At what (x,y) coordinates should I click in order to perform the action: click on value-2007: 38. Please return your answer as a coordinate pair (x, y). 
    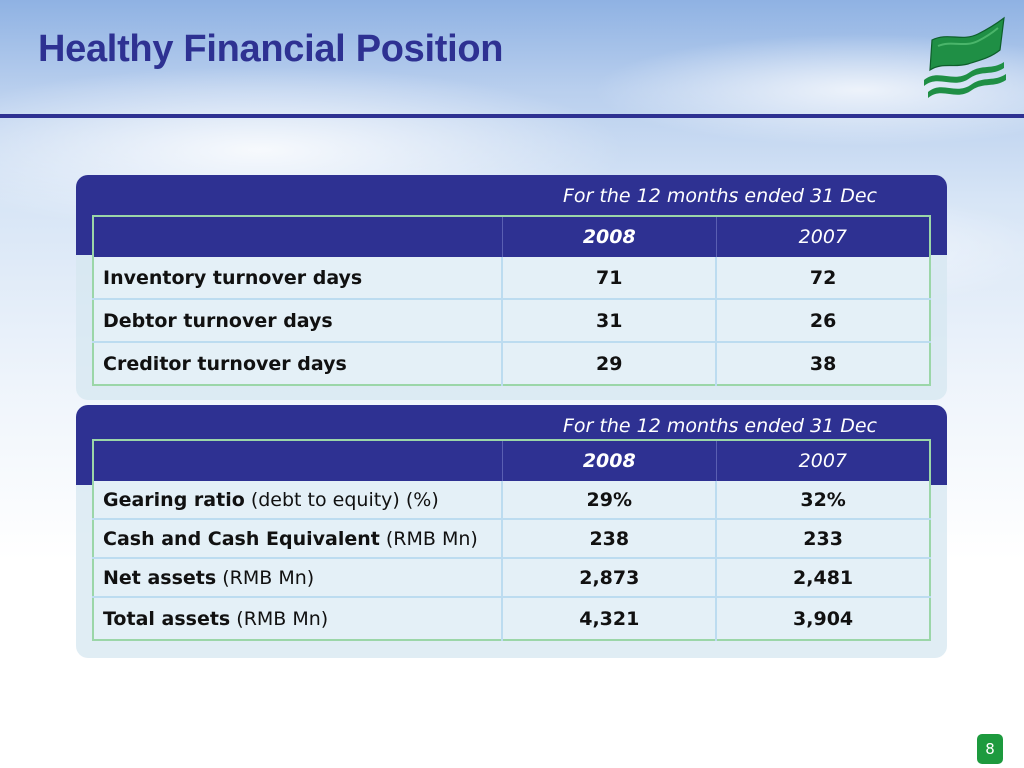
    Looking at the image, I should click on (822, 363).